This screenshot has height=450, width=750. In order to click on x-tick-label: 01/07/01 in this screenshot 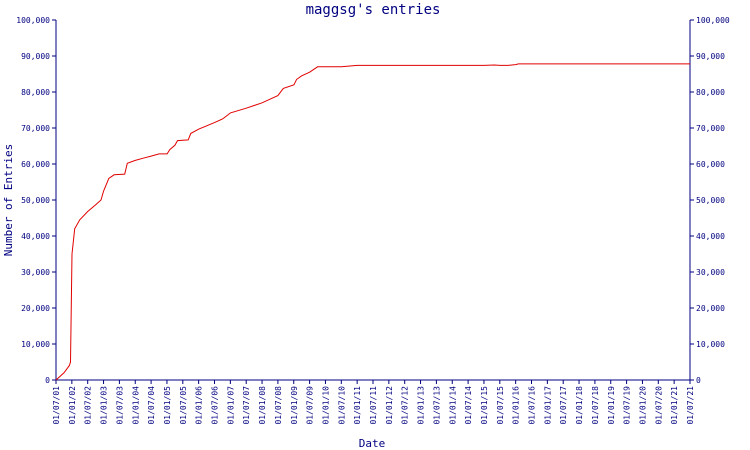, I will do `click(56, 405)`.